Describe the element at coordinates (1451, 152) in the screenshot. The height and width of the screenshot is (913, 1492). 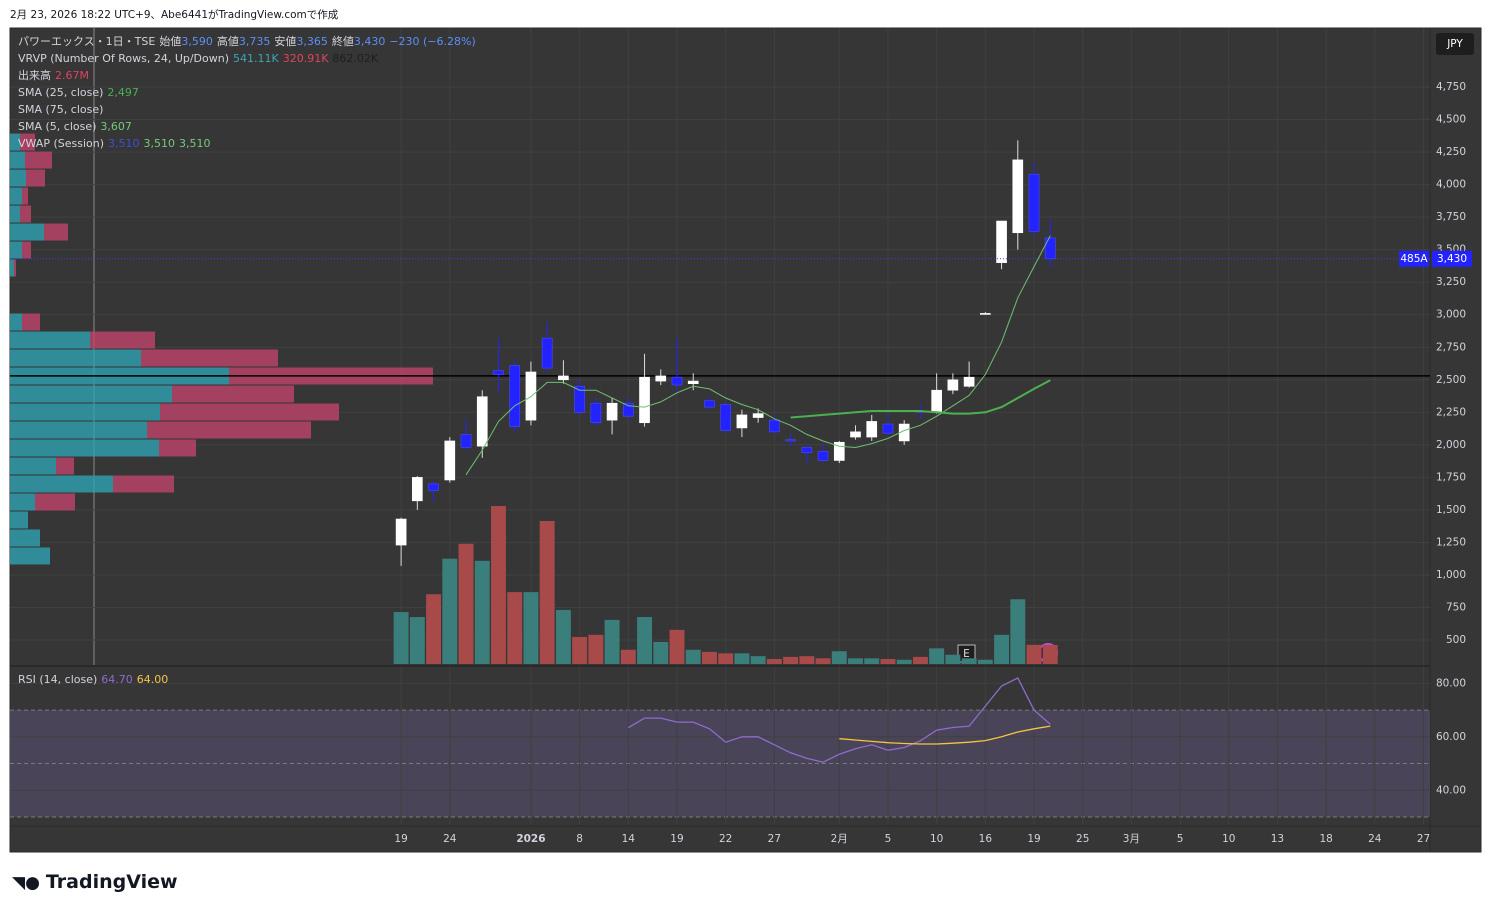
I see `y-tick-label: 4,250` at that location.